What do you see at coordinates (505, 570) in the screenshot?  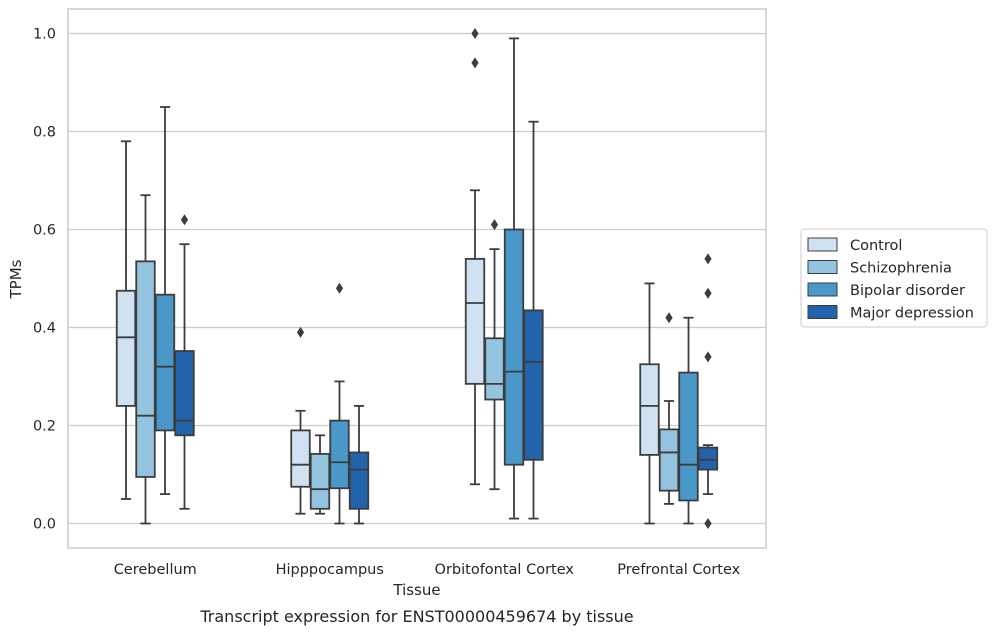 I see `x-tick-label: Orbitofontal Cortex` at bounding box center [505, 570].